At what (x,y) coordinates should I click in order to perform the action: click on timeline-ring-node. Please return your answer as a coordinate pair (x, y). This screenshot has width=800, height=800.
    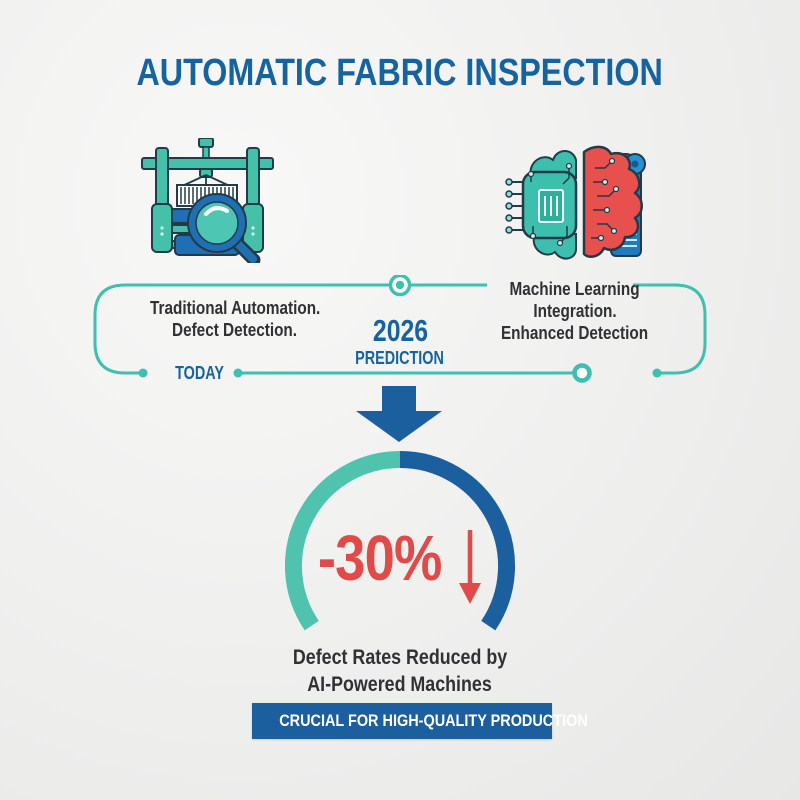
    Looking at the image, I should click on (582, 373).